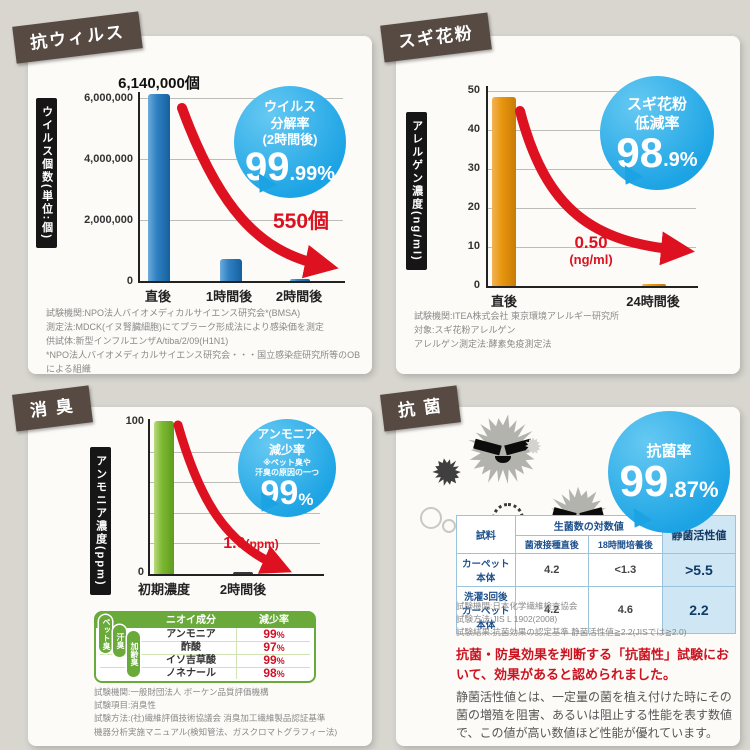  What do you see at coordinates (416, 191) in the screenshot?
I see `pollen-y-axis-label: アレルゲン濃度(ng/ml)` at bounding box center [416, 191].